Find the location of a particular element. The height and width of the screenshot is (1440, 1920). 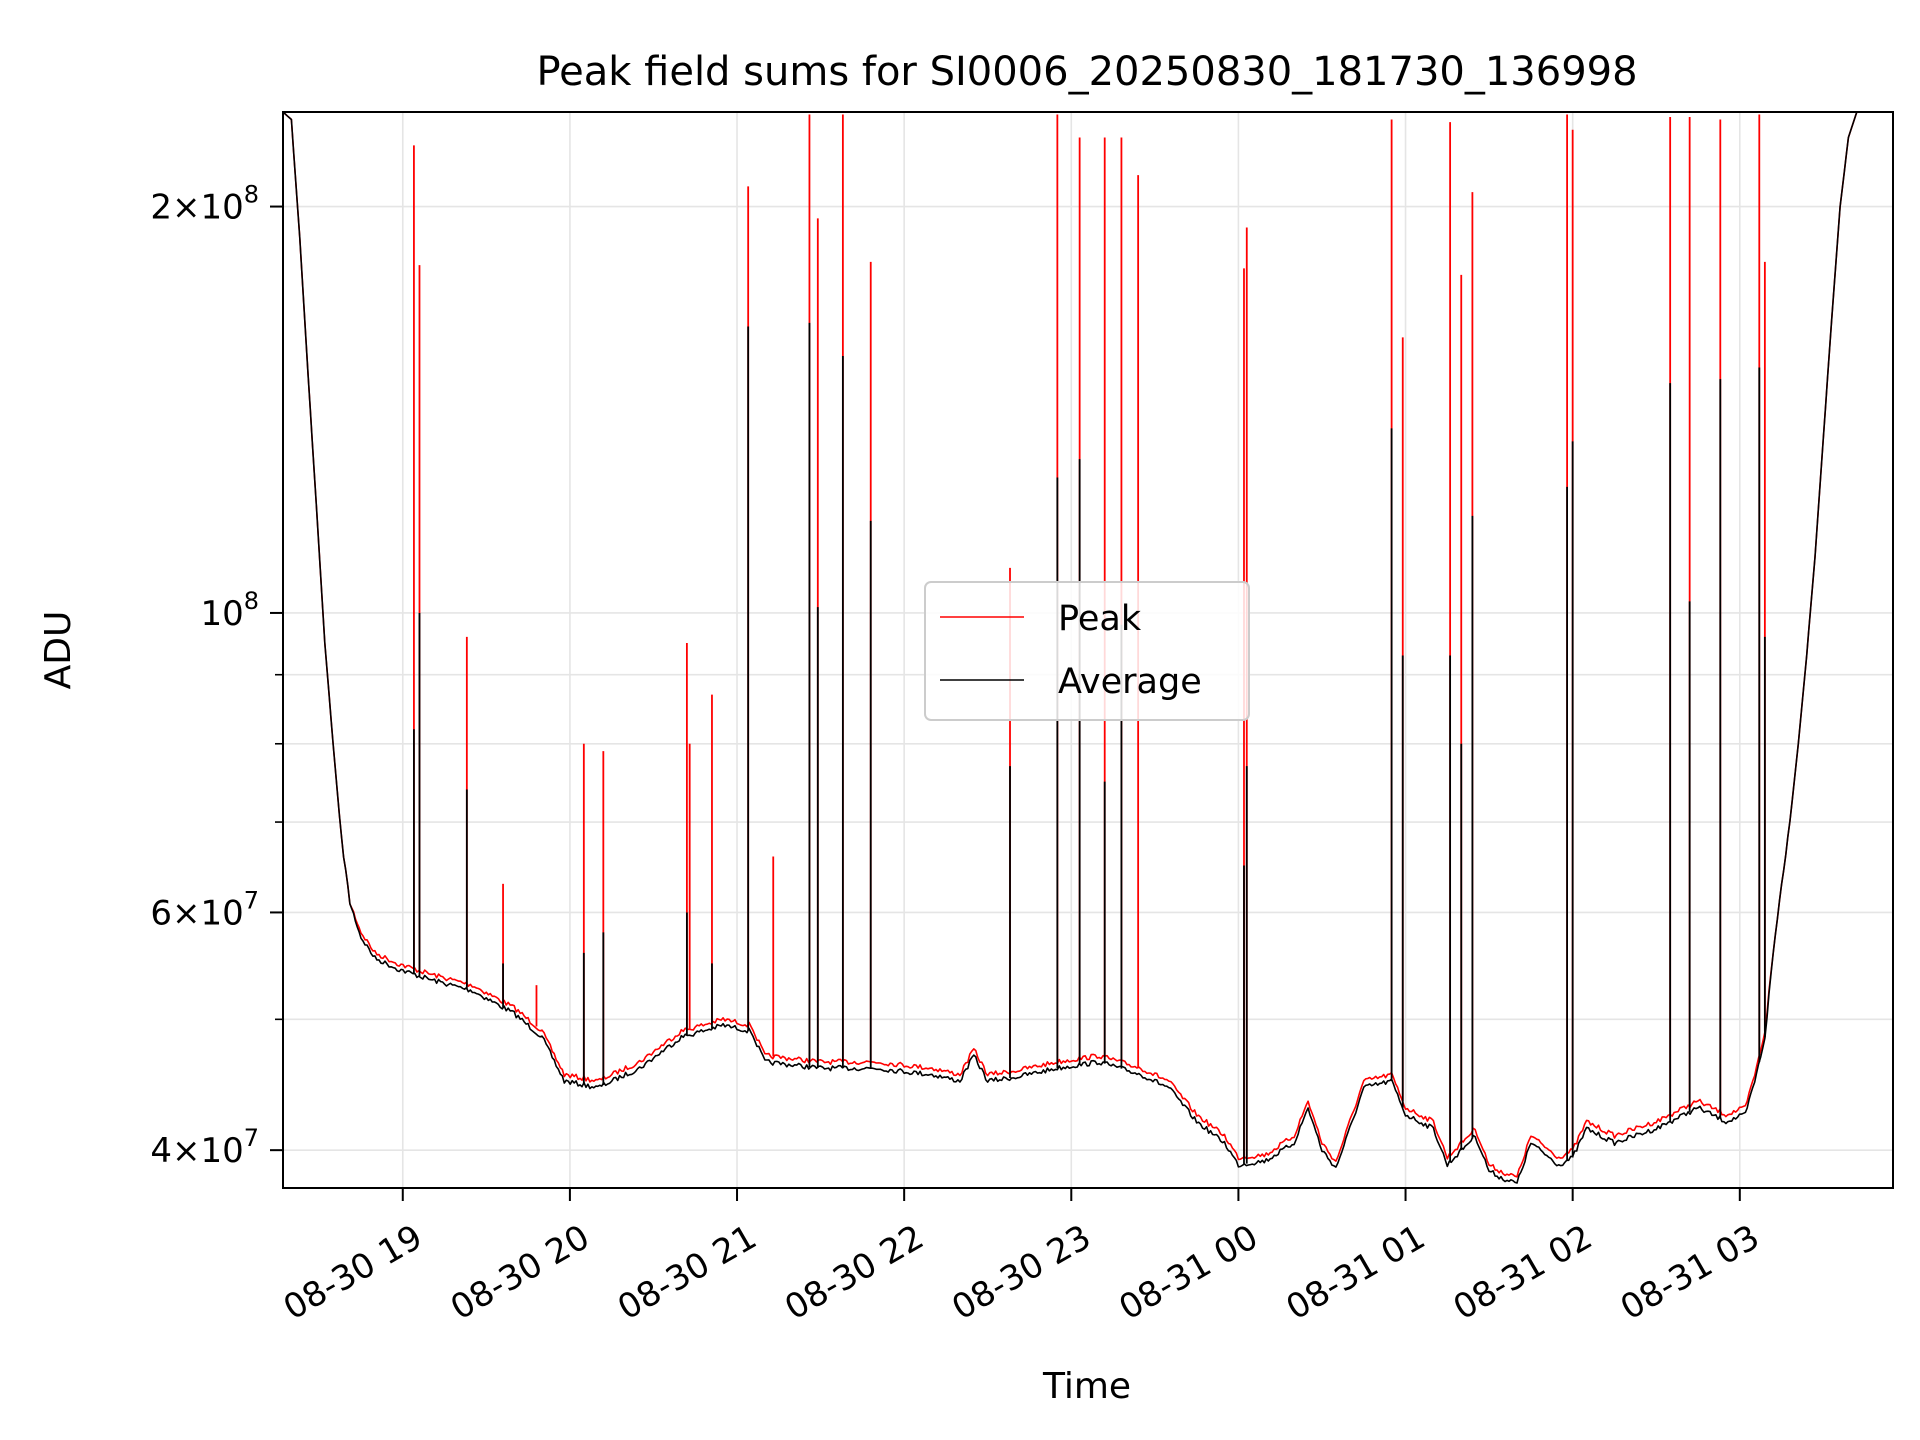

y-tick-label: 108 is located at coordinates (229, 610).